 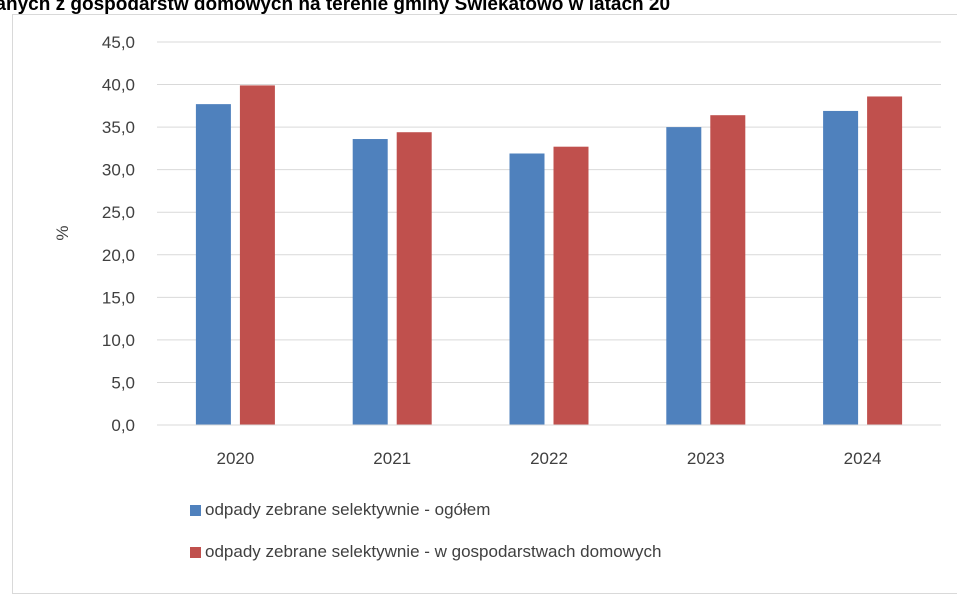 I want to click on y-tick-label: 15,0, so click(x=118, y=297).